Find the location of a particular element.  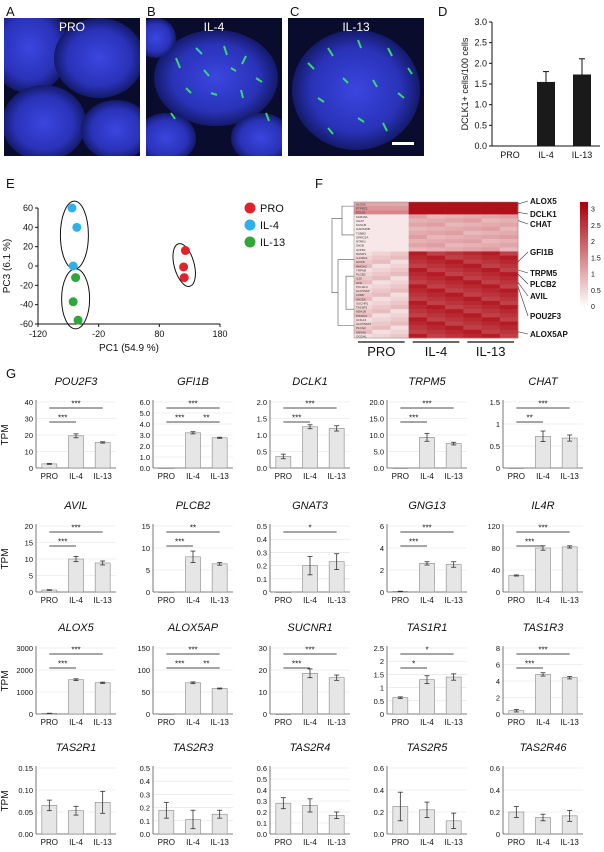

g-plot-tas2r4: TAS2R4 0.0 0.1 0.2 0.3 0.4 0.5 0.6 PRO IL-4 IL-13 is located at coordinates (303, 794).